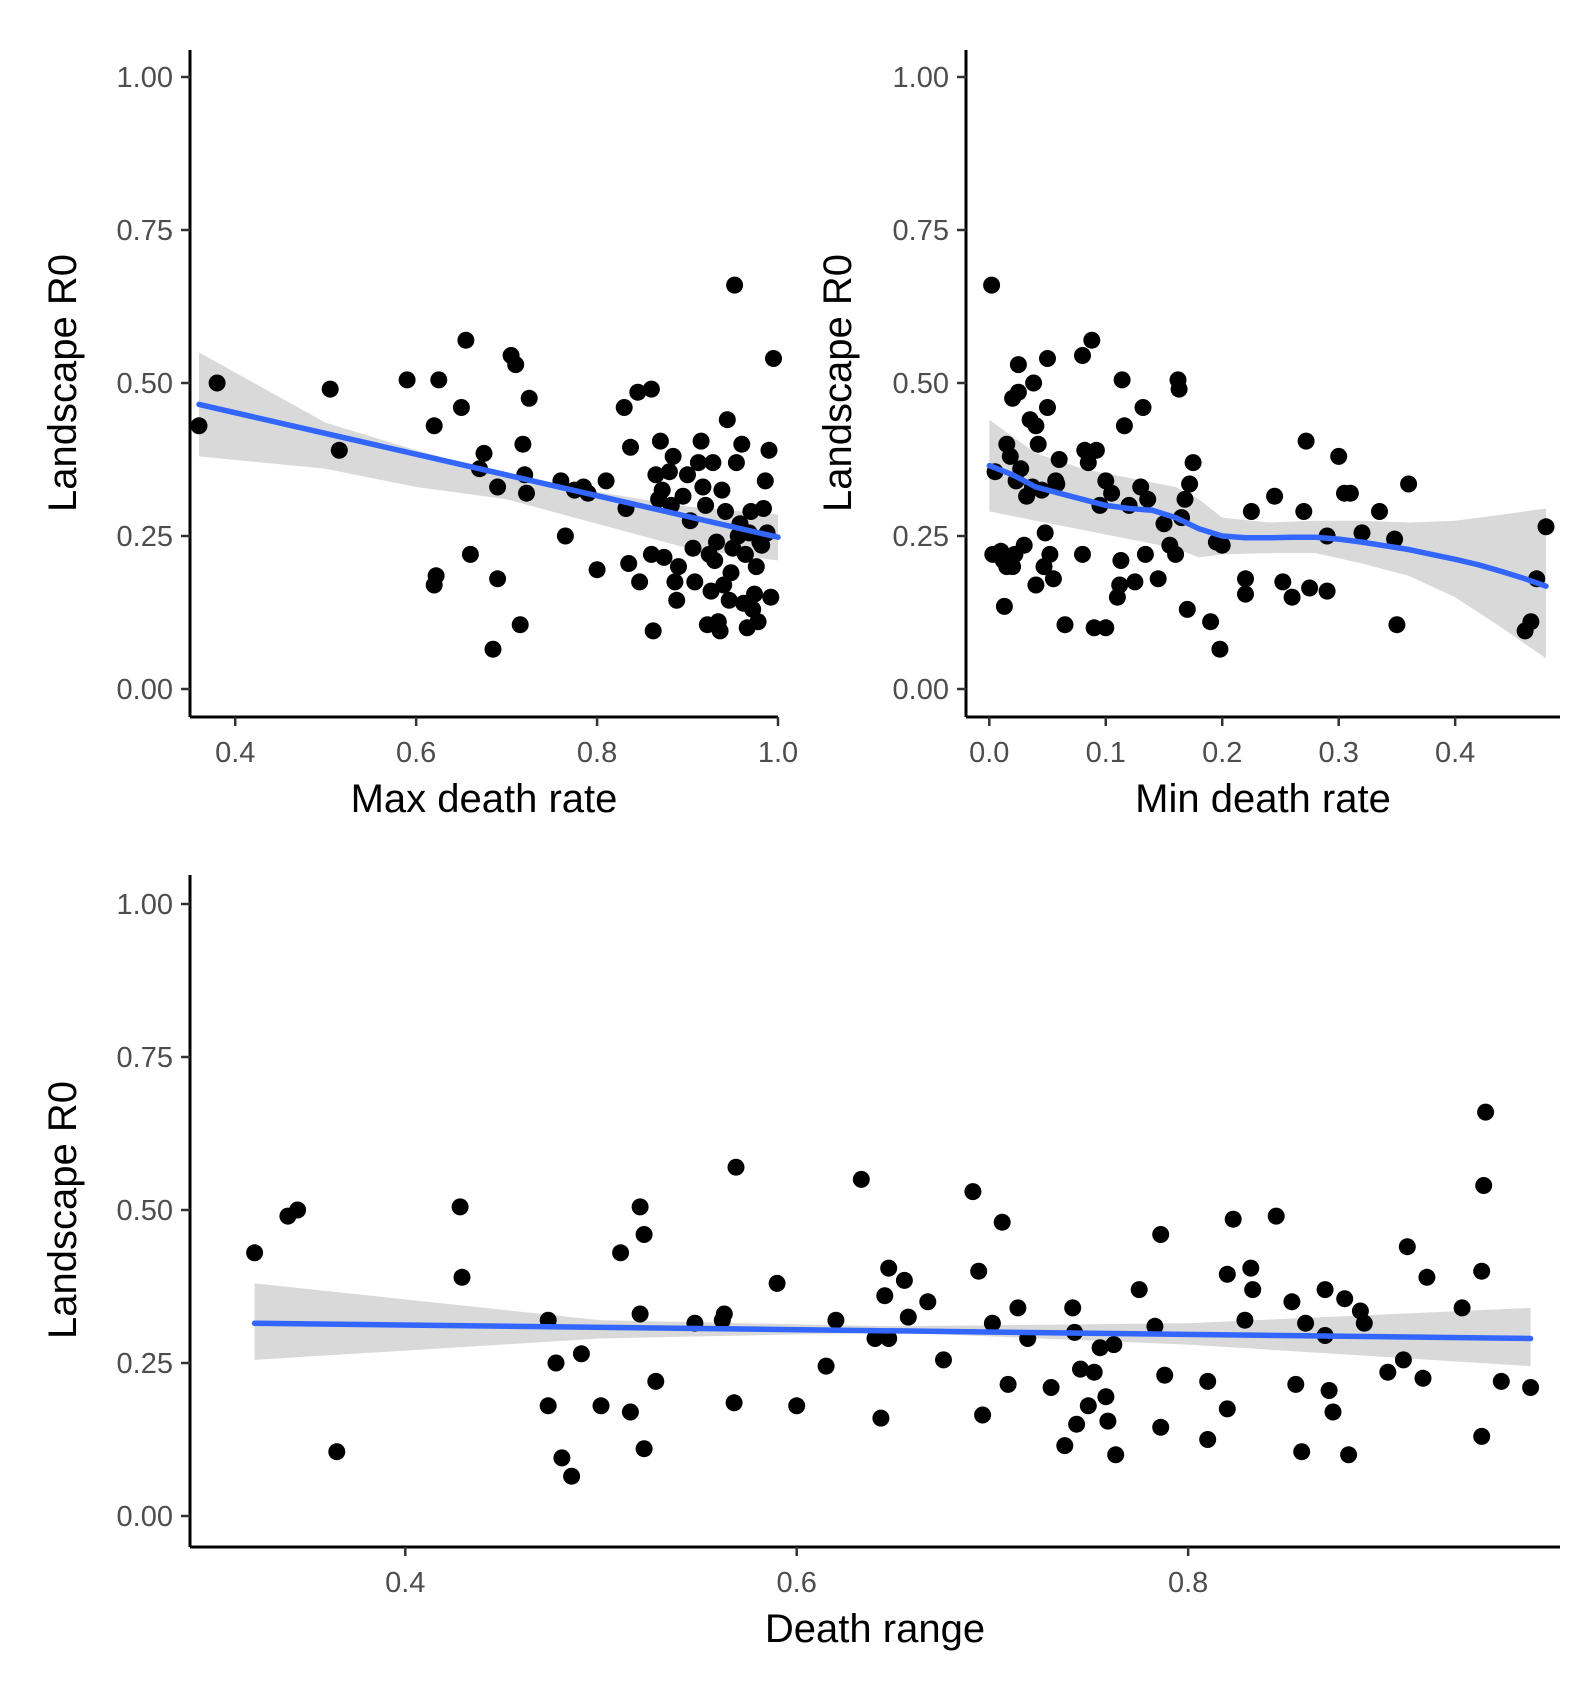 Image resolution: width=1583 pixels, height=1684 pixels. I want to click on y-tick-label: 0.25, so click(145, 537).